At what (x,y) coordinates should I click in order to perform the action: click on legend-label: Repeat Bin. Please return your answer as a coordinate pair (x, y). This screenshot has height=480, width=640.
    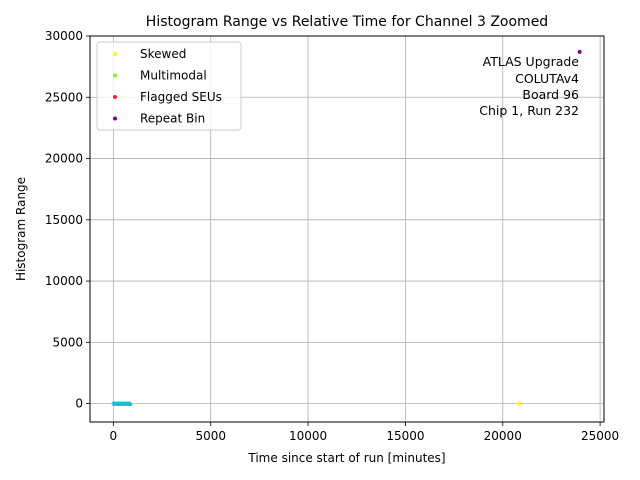
    Looking at the image, I should click on (172, 119).